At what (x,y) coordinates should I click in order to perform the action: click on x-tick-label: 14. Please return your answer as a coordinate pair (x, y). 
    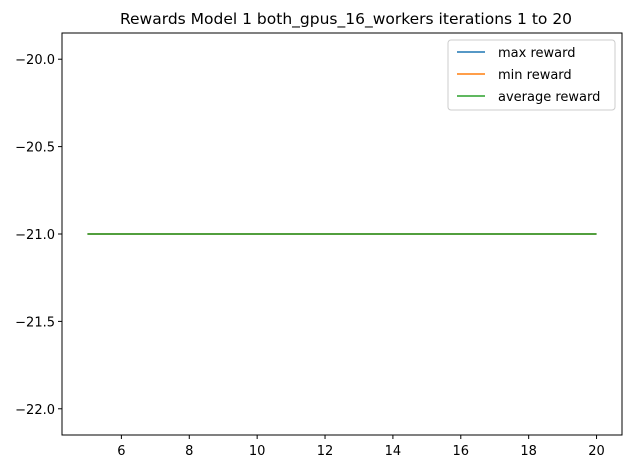
    Looking at the image, I should click on (393, 451).